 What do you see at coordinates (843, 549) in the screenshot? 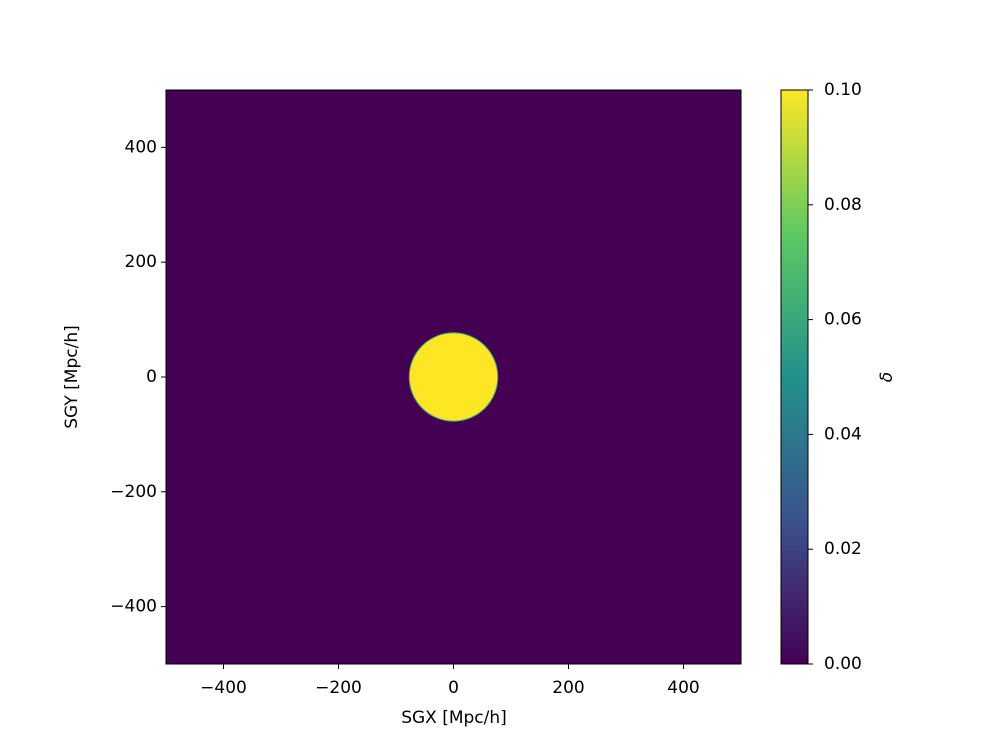
I see `colorbar-tick-label: 0.02` at bounding box center [843, 549].